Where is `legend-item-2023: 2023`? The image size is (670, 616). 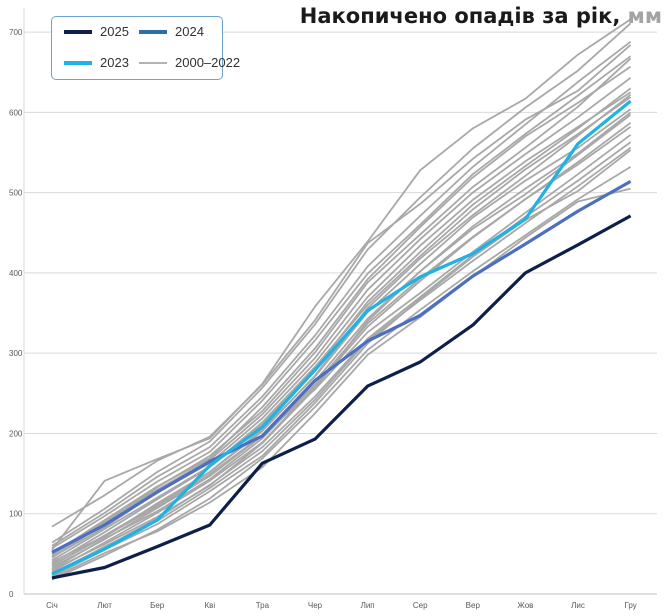 legend-item-2023: 2023 is located at coordinates (96, 62).